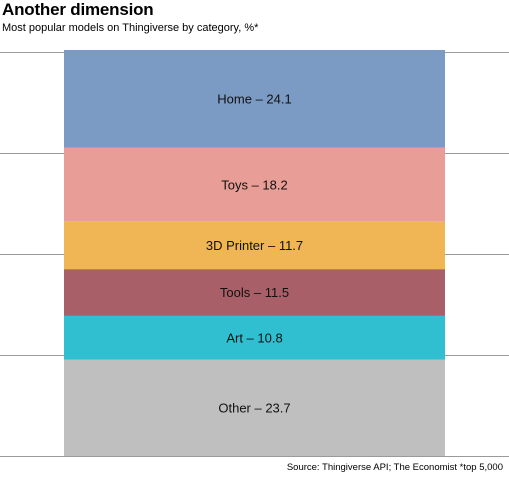 The width and height of the screenshot is (509, 479). I want to click on segment-label-other: Other – 23.7, so click(254, 407).